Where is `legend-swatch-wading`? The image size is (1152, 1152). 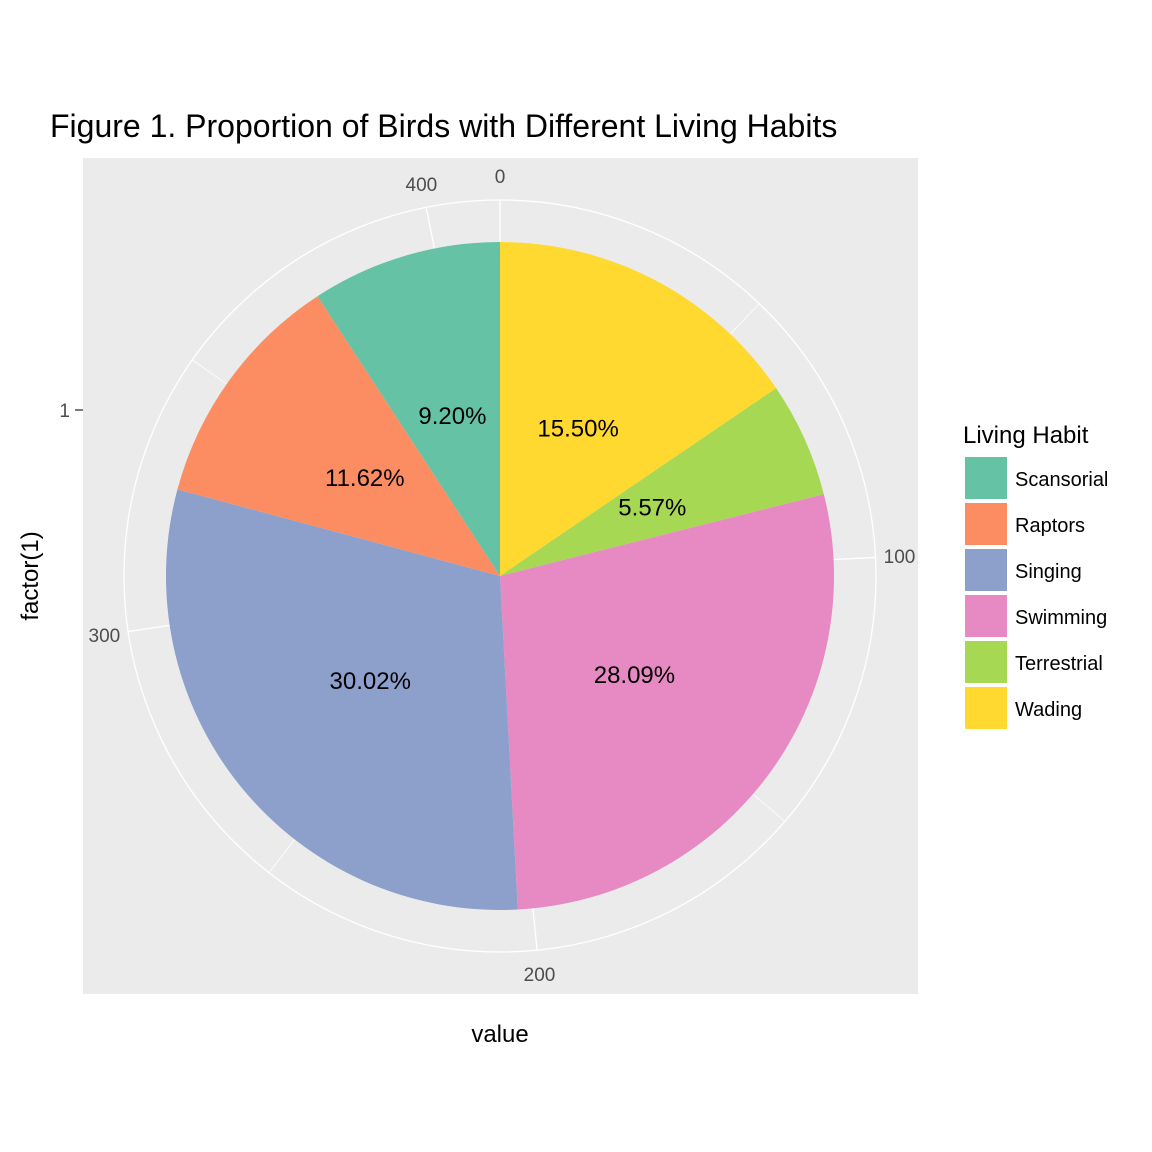 legend-swatch-wading is located at coordinates (986, 708).